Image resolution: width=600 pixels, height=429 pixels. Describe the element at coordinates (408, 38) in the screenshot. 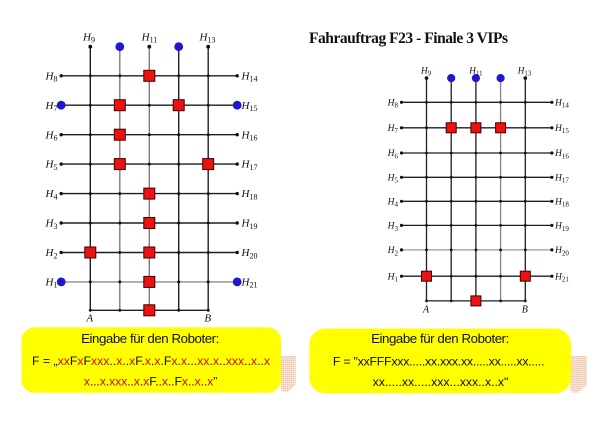

I see `svg-text:Fahrauftrag F23 - Finale 3 VIP: Fahrauftrag F23 - Finale 3 VIPs` at that location.